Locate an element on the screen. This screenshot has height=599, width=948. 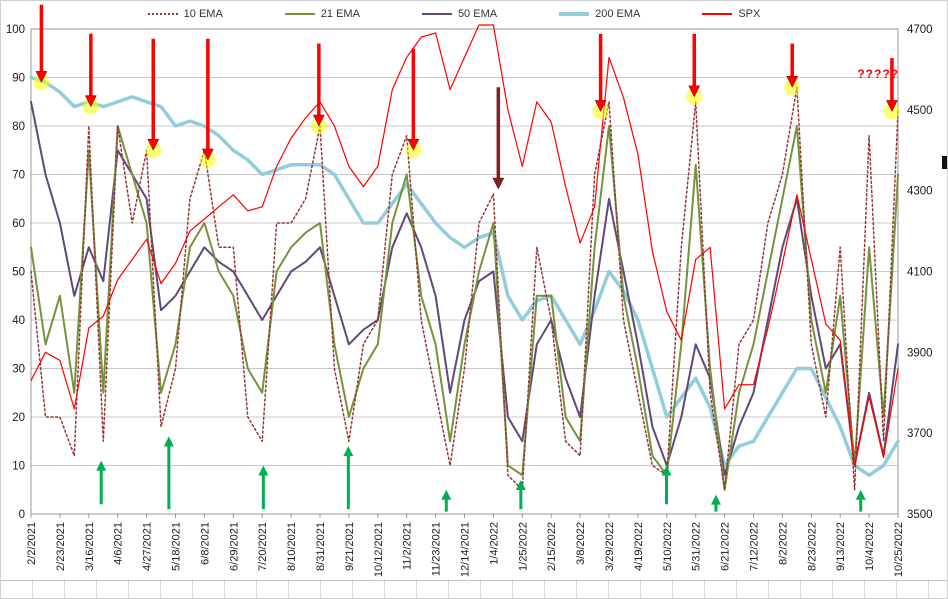
svg-text: 40 is located at coordinates (18, 321).